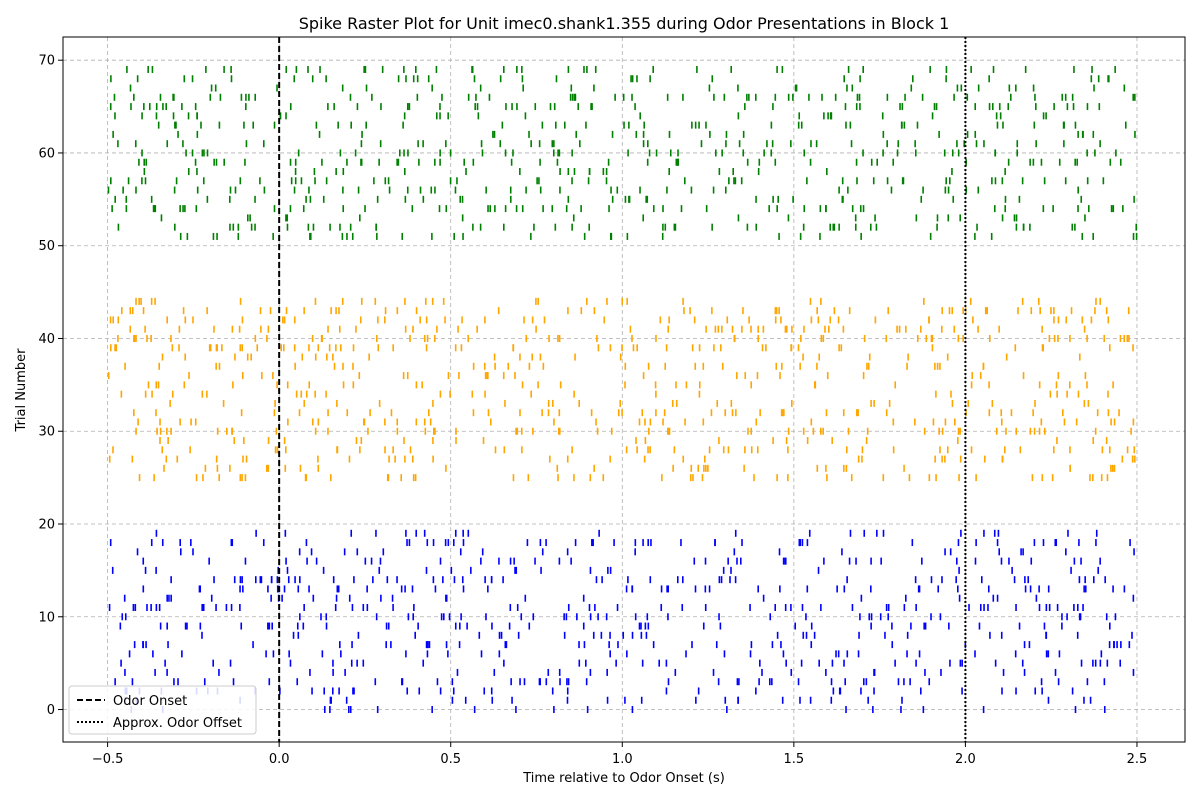  I want to click on x-tick-label: 2.0, so click(965, 759).